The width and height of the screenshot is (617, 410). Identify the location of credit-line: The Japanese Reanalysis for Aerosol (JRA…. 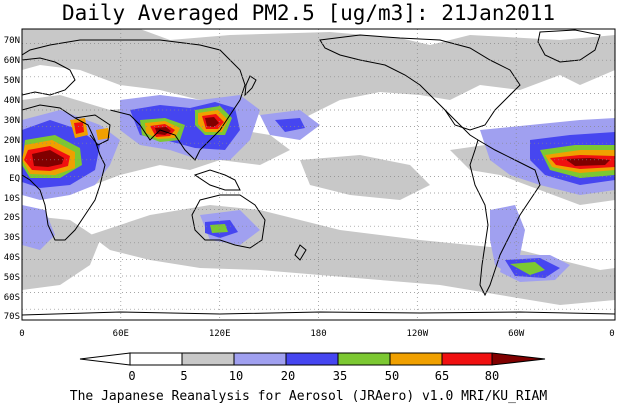
(308, 396).